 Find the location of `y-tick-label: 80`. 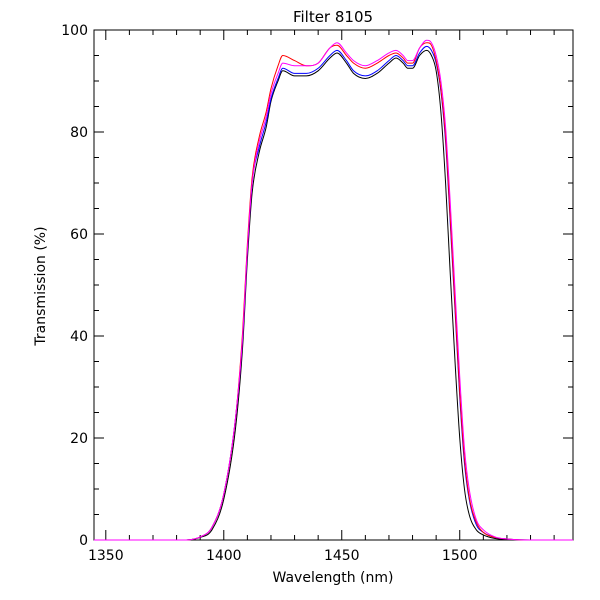

y-tick-label: 80 is located at coordinates (79, 133).